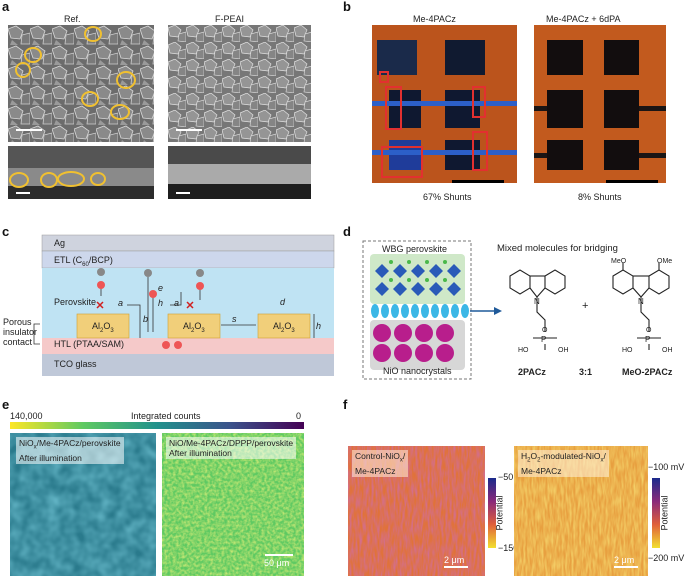 The image size is (685, 580). I want to click on kpfm-left-scalebar-label: 2 μm, so click(454, 560).